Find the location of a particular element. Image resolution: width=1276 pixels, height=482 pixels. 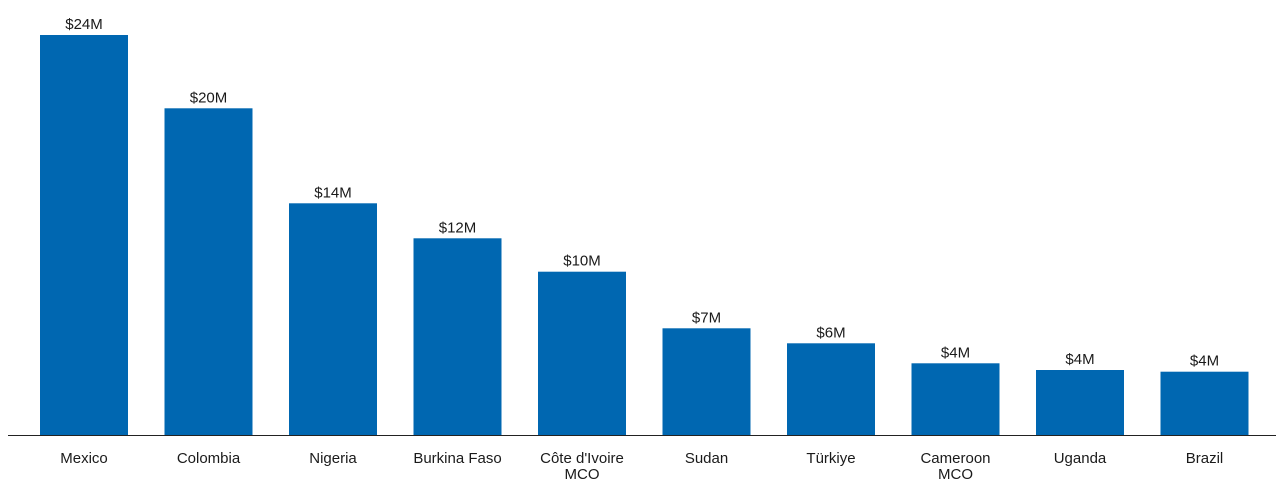

bar-value-label: $10M is located at coordinates (582, 261).